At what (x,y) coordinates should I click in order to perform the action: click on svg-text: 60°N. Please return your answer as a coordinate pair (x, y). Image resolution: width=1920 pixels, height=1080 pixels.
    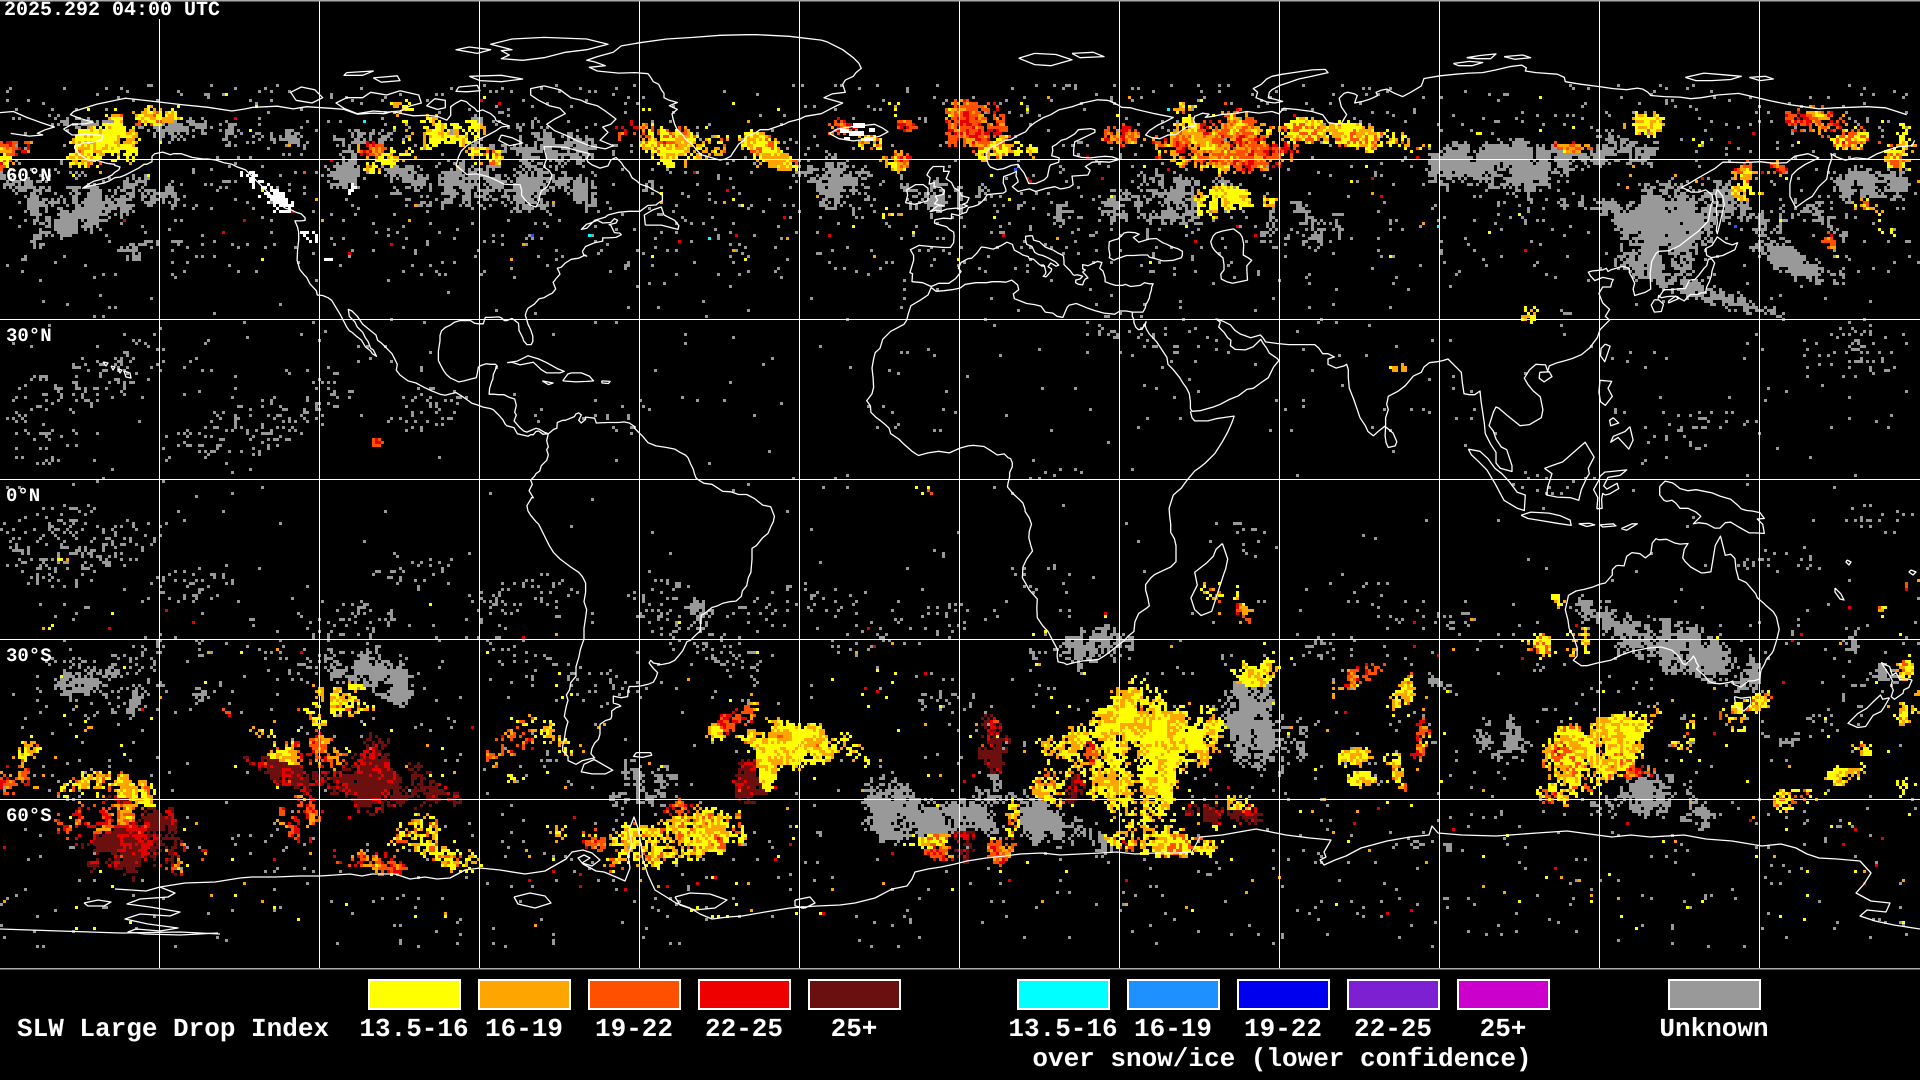
    Looking at the image, I should click on (29, 176).